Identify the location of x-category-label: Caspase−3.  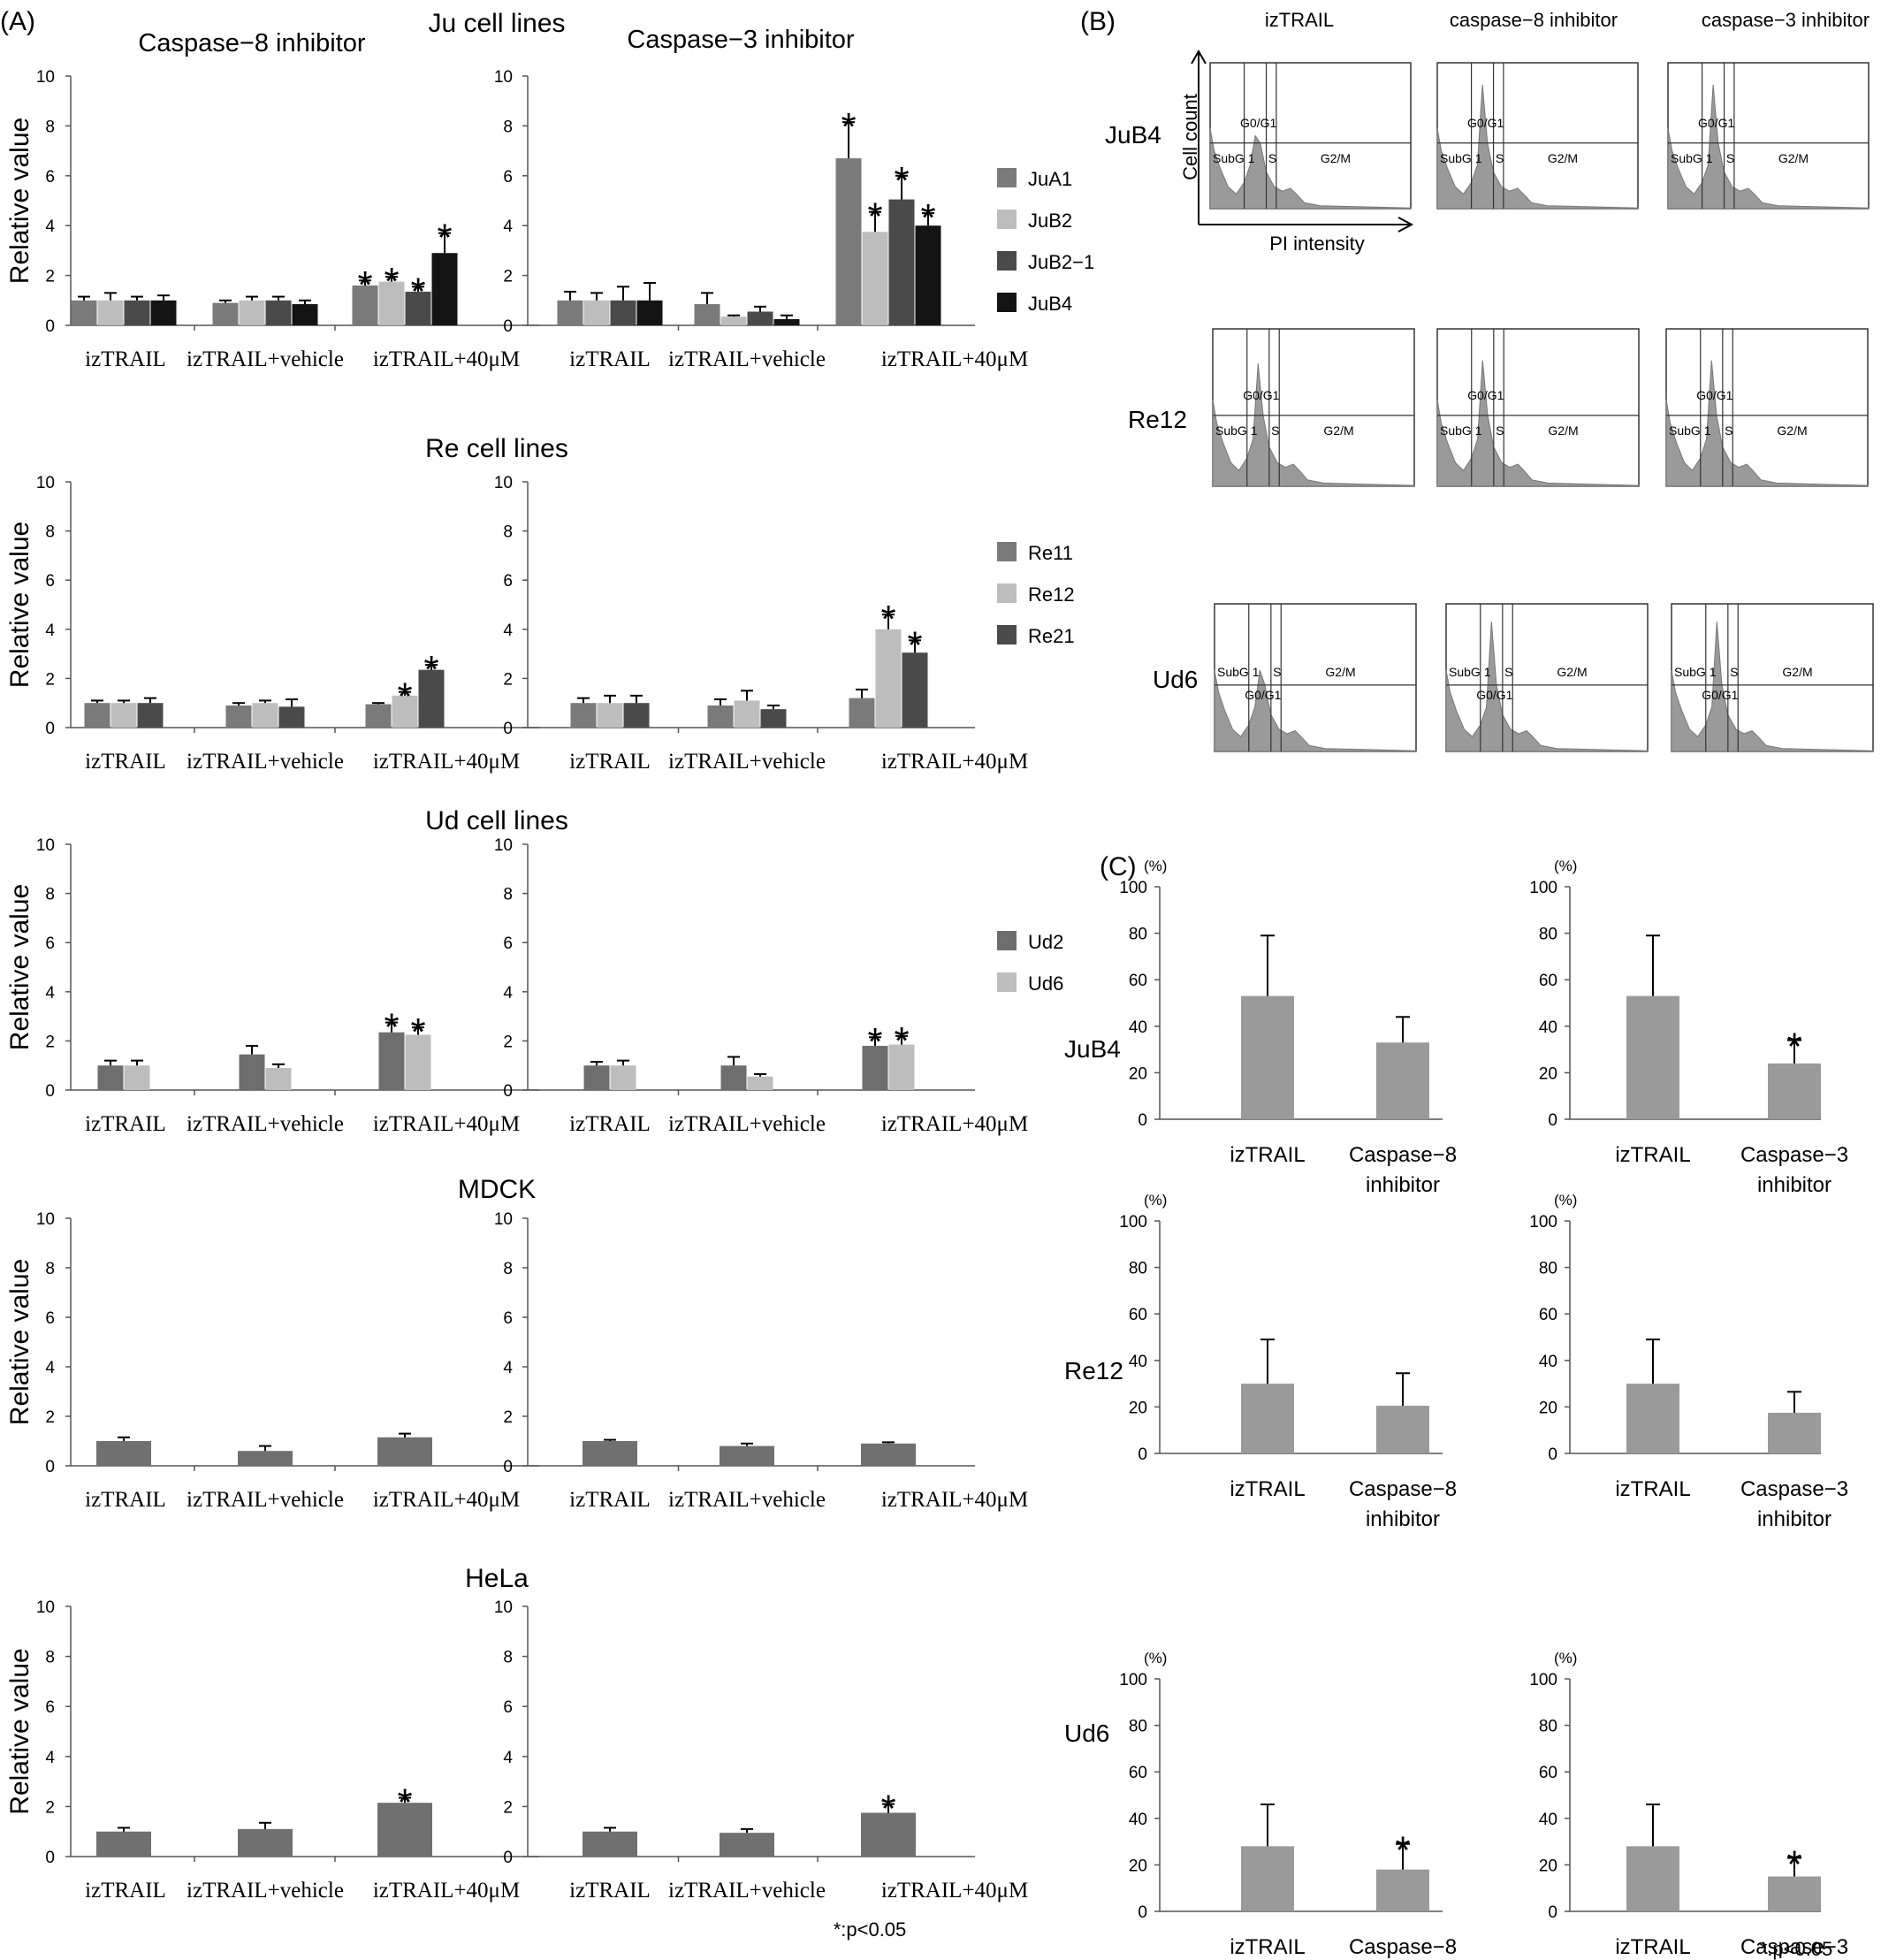
(1794, 1947).